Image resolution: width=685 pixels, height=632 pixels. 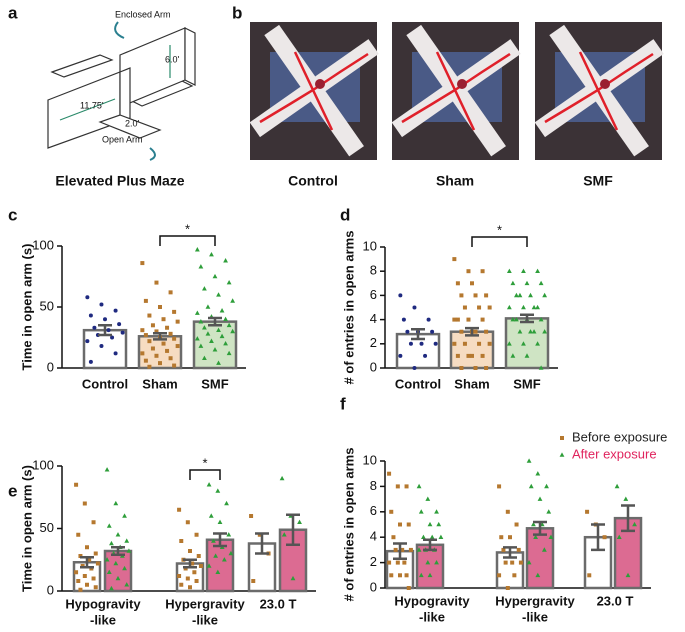 I want to click on maze-label: 2.0', so click(x=132, y=123).